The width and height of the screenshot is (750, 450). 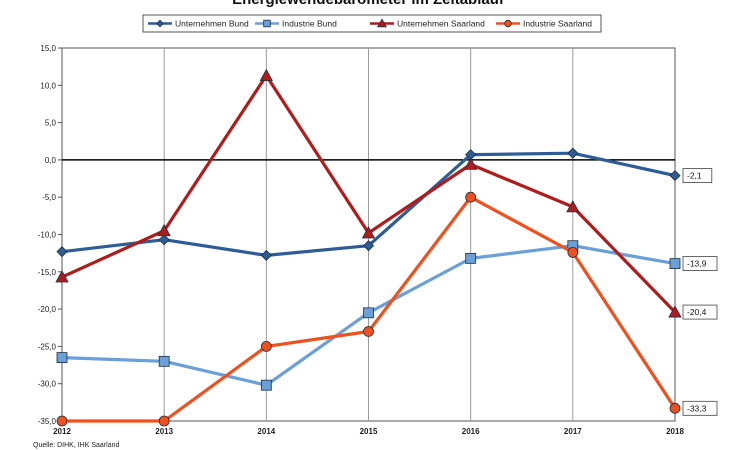 I want to click on x-tick-label: 2013, so click(x=164, y=431).